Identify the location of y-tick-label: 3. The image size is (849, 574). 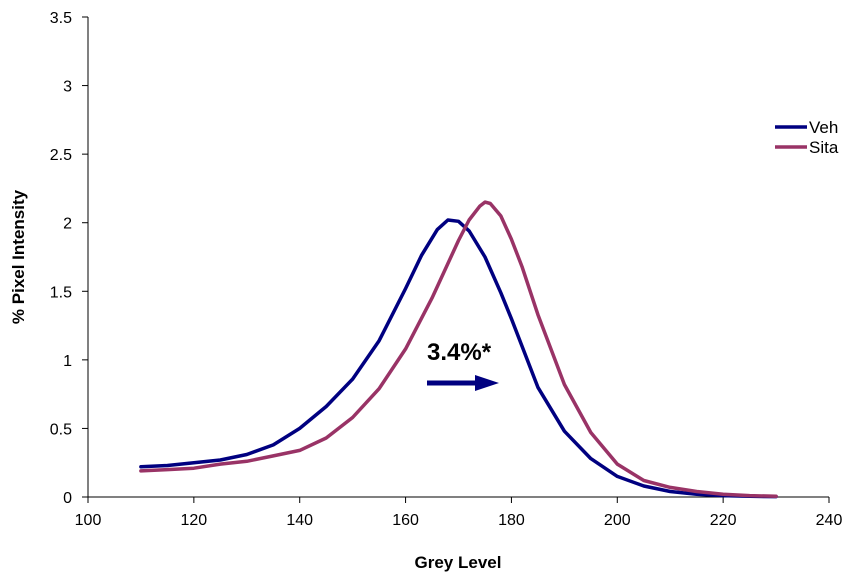
(67, 87).